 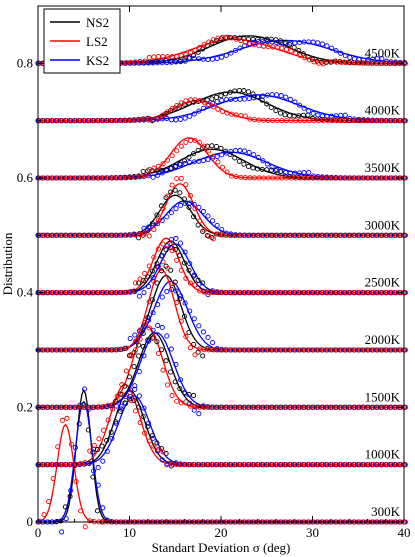 I want to click on series-line-LS2-4000K, so click(x=221, y=110).